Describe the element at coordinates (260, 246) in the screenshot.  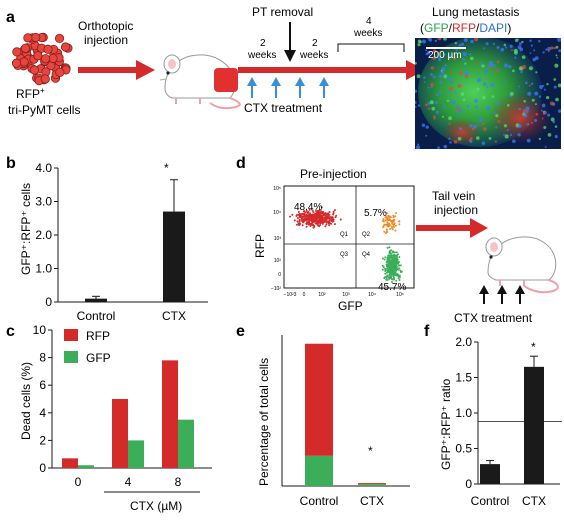
I see `flow-ylabel: RFP` at that location.